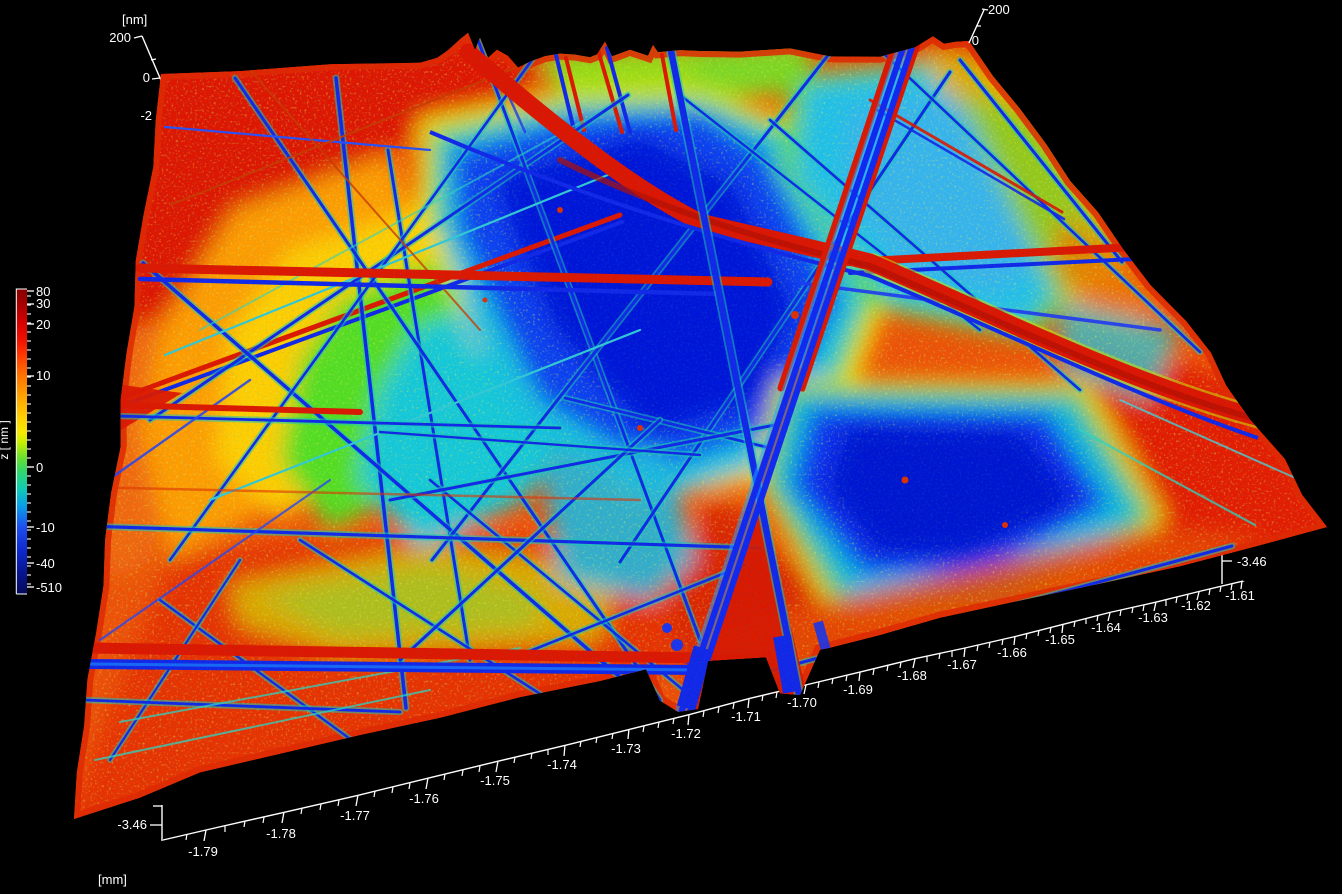  What do you see at coordinates (1153, 617) in the screenshot?
I see `svg-text: -1.63` at bounding box center [1153, 617].